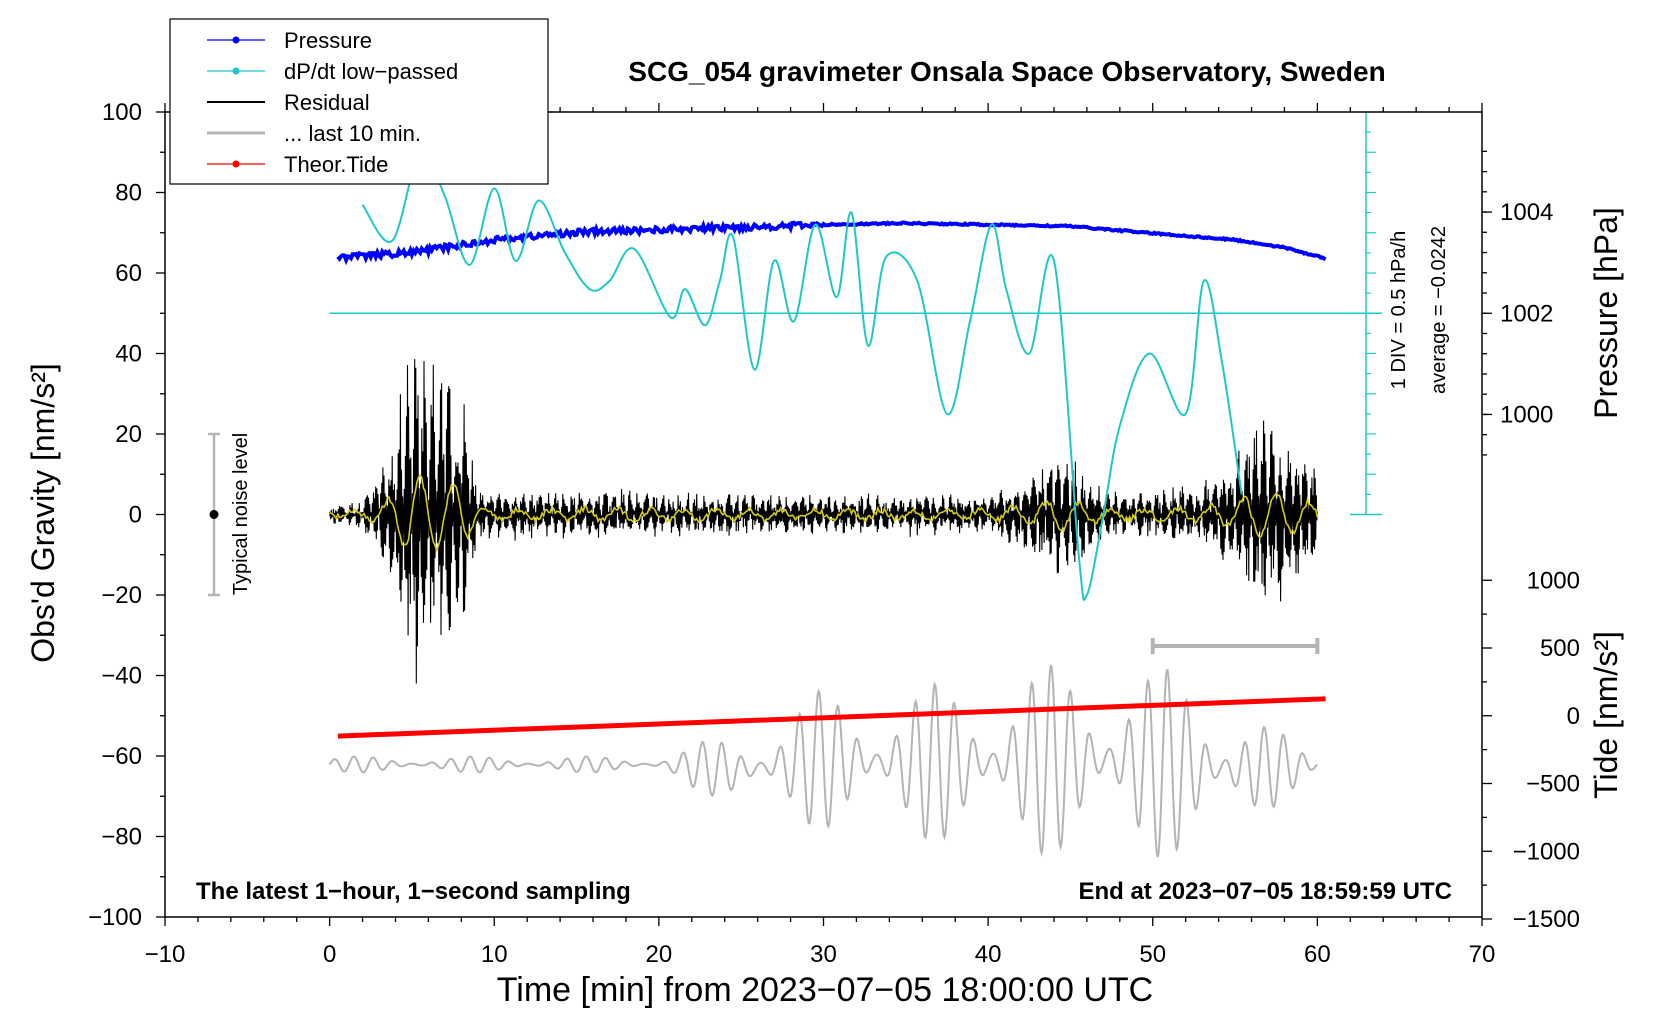 Image resolution: width=1660 pixels, height=1020 pixels. I want to click on bottom-right-note: End at 2023−07−05 18:59:59 UTC, so click(1265, 891).